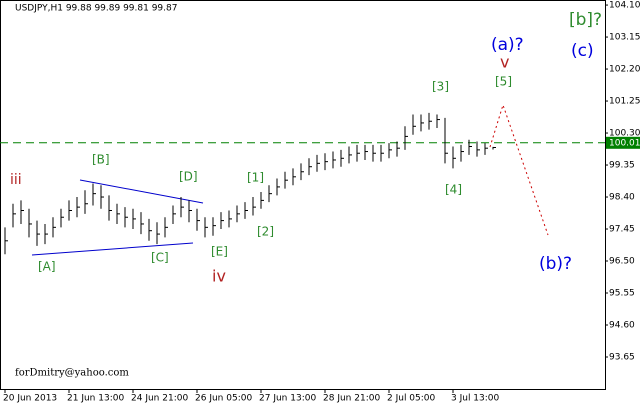 Image resolution: width=640 pixels, height=407 pixels. Describe the element at coordinates (503, 82) in the screenshot. I see `wave-label: [5]` at that location.